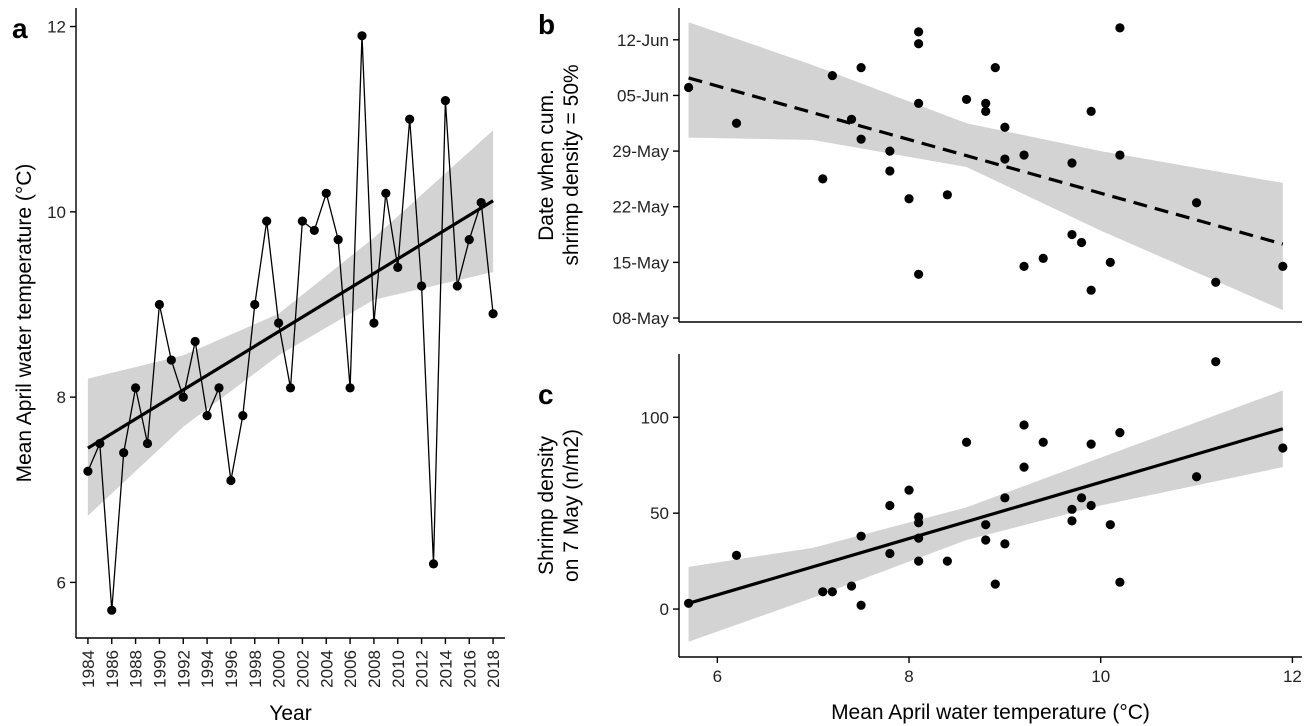 The image size is (1309, 726). Describe the element at coordinates (24, 323) in the screenshot. I see `y-axis-title: Mean April water temperature (°C)` at that location.